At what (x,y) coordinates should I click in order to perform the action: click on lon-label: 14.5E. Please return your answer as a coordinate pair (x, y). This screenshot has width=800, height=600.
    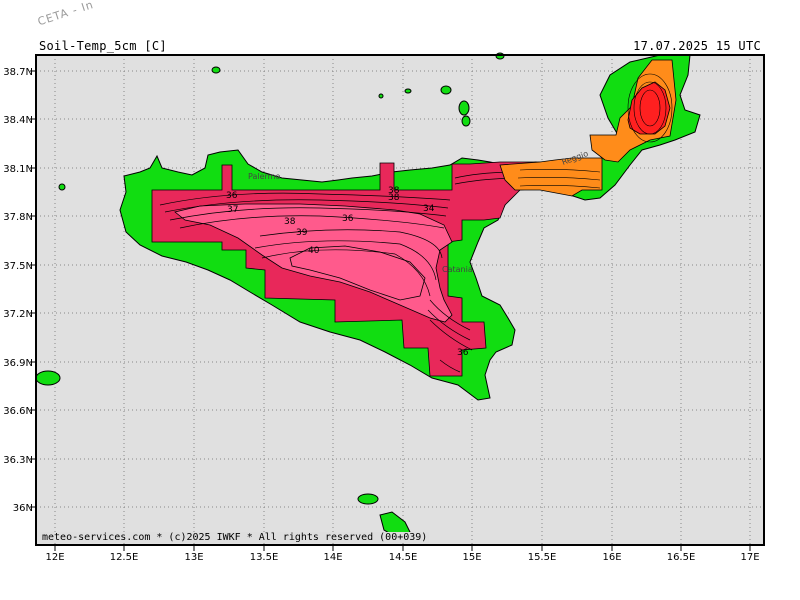
    Looking at the image, I should click on (403, 557).